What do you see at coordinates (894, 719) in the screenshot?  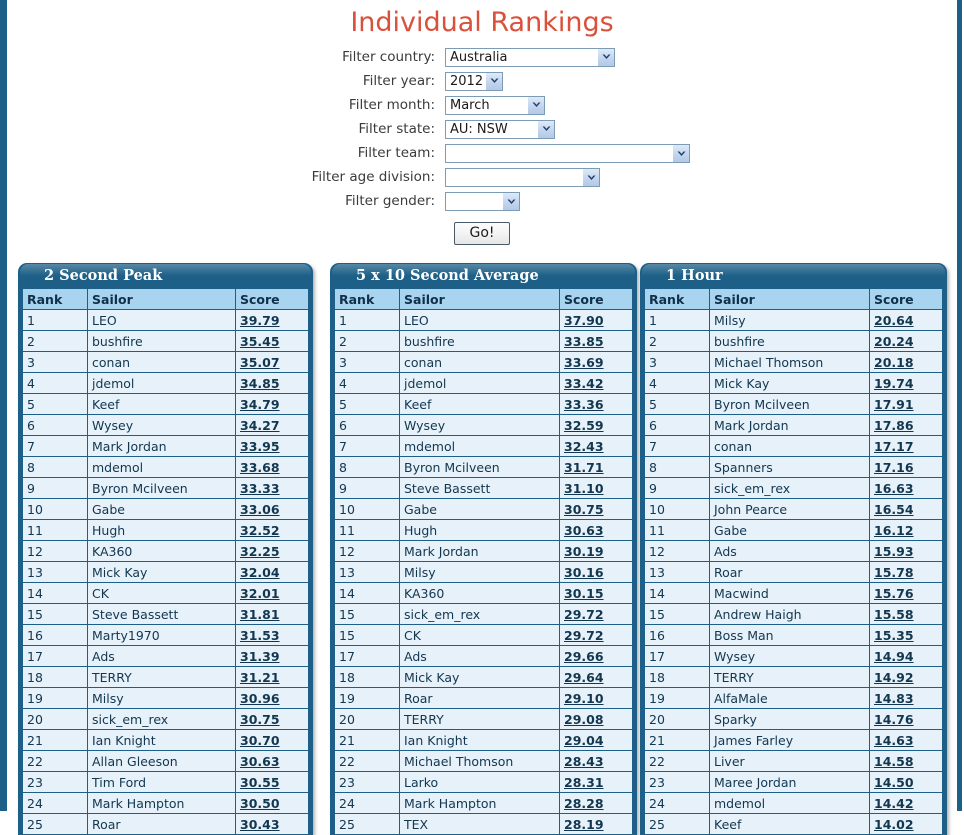 I see `score-link: 14.76` at bounding box center [894, 719].